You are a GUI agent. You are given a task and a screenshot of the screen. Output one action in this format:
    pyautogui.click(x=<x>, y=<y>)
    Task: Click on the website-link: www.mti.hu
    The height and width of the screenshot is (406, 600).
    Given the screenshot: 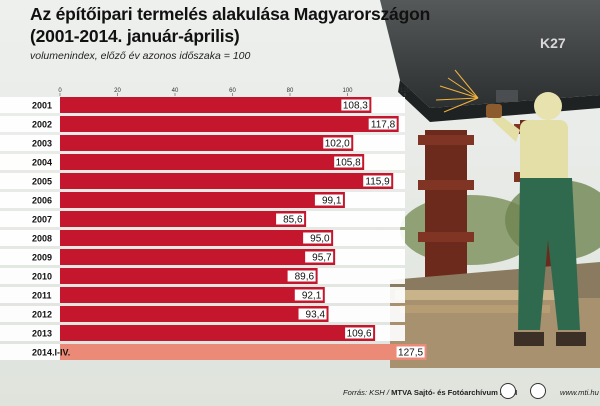 What is the action you would take?
    pyautogui.click(x=579, y=392)
    